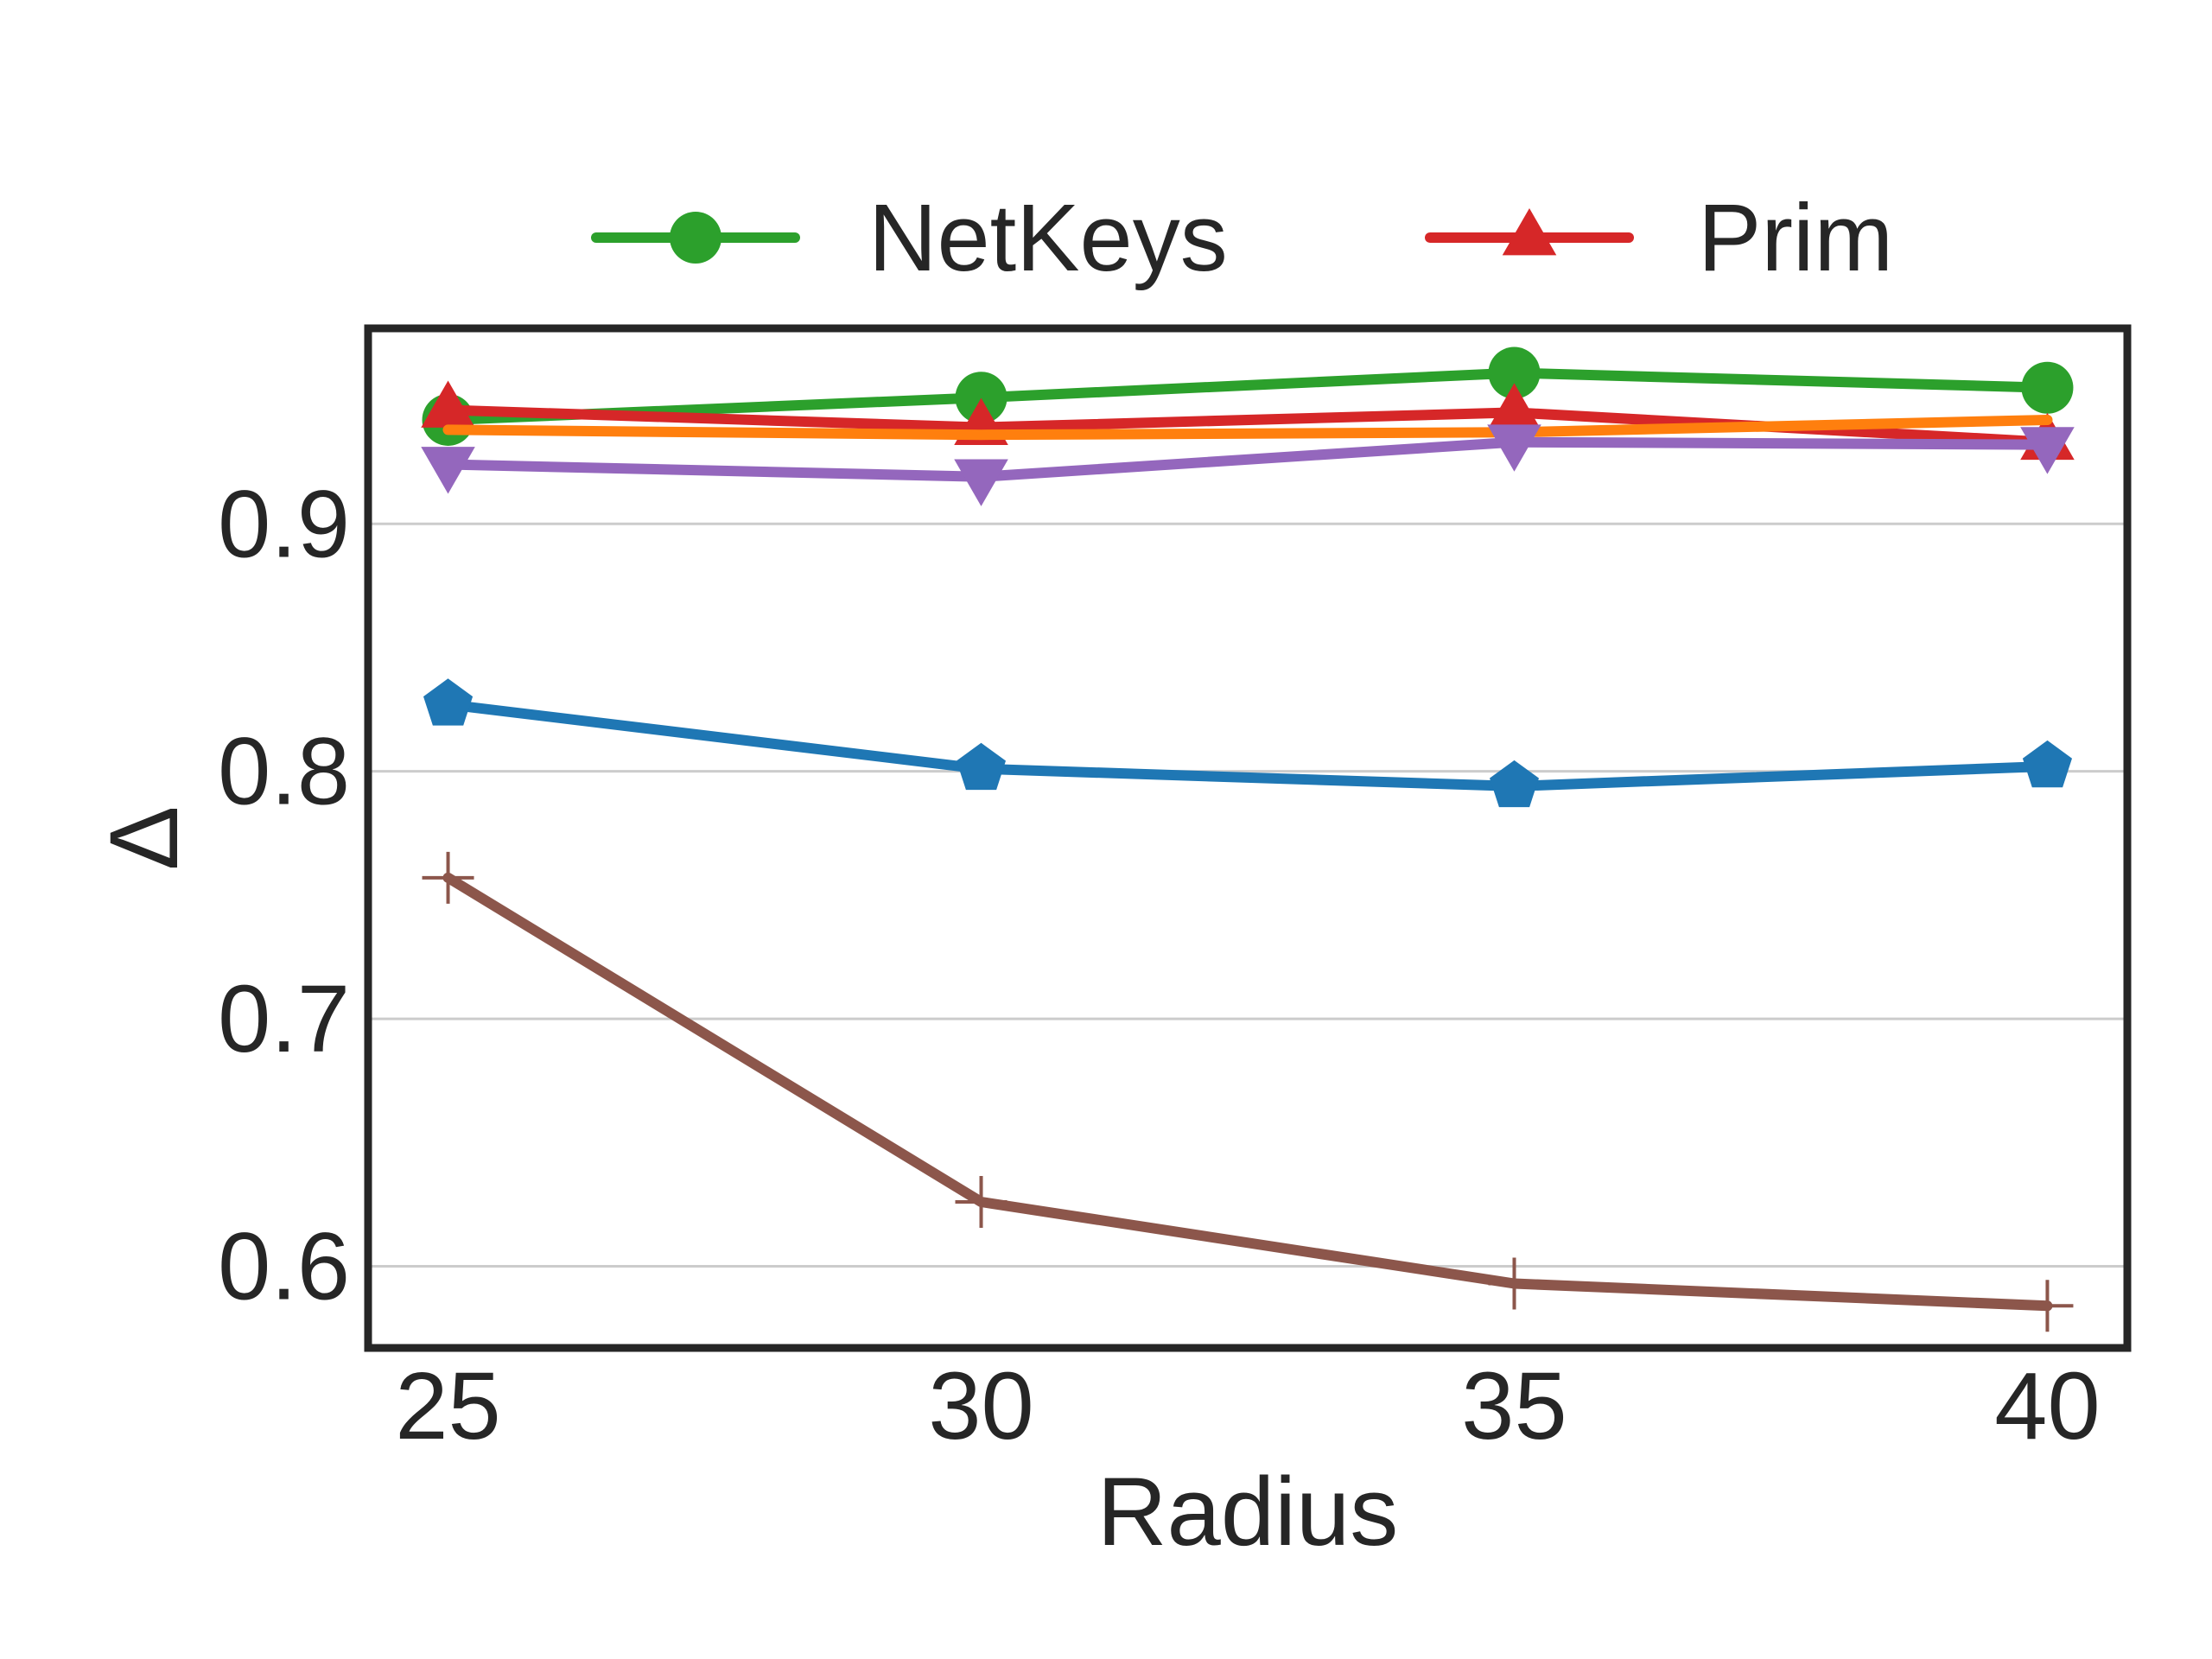 This screenshot has height=1659, width=2212. Describe the element at coordinates (1795, 238) in the screenshot. I see `legend-label-prim: Prim` at that location.